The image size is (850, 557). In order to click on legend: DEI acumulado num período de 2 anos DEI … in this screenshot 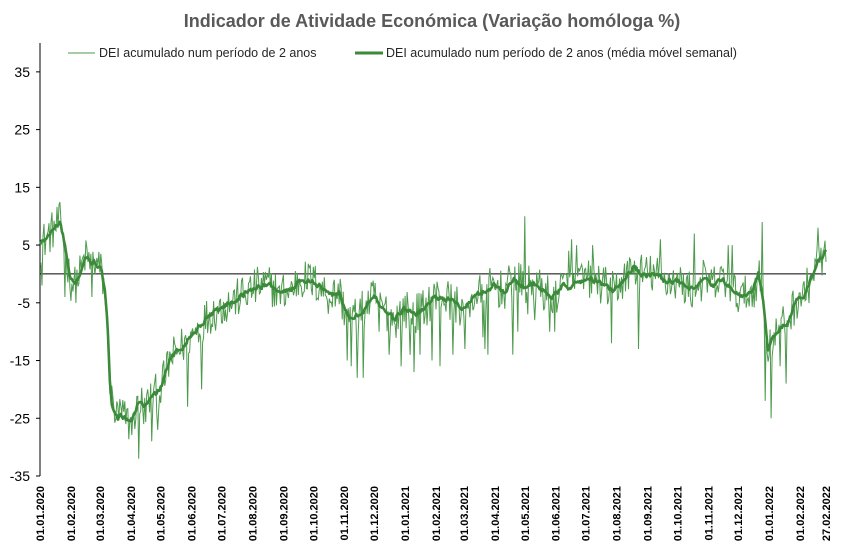, I will do `click(402, 53)`.